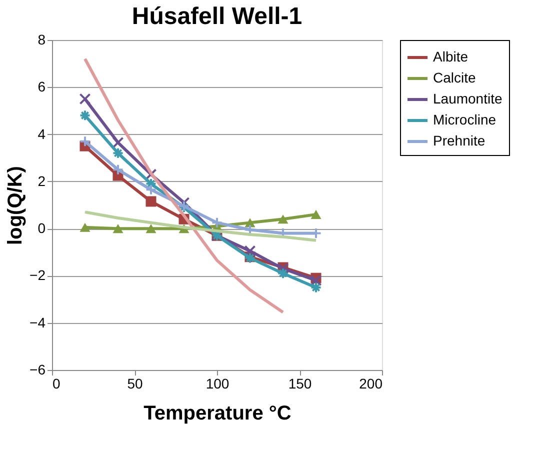 The width and height of the screenshot is (547, 457). Describe the element at coordinates (454, 78) in the screenshot. I see `legend-label: Calcite` at that location.